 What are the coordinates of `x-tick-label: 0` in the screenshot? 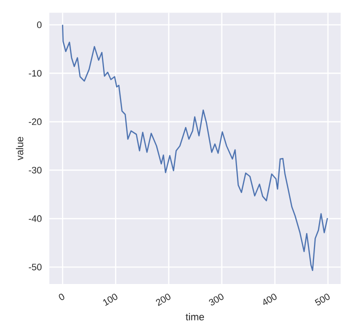 It's located at (61, 297).